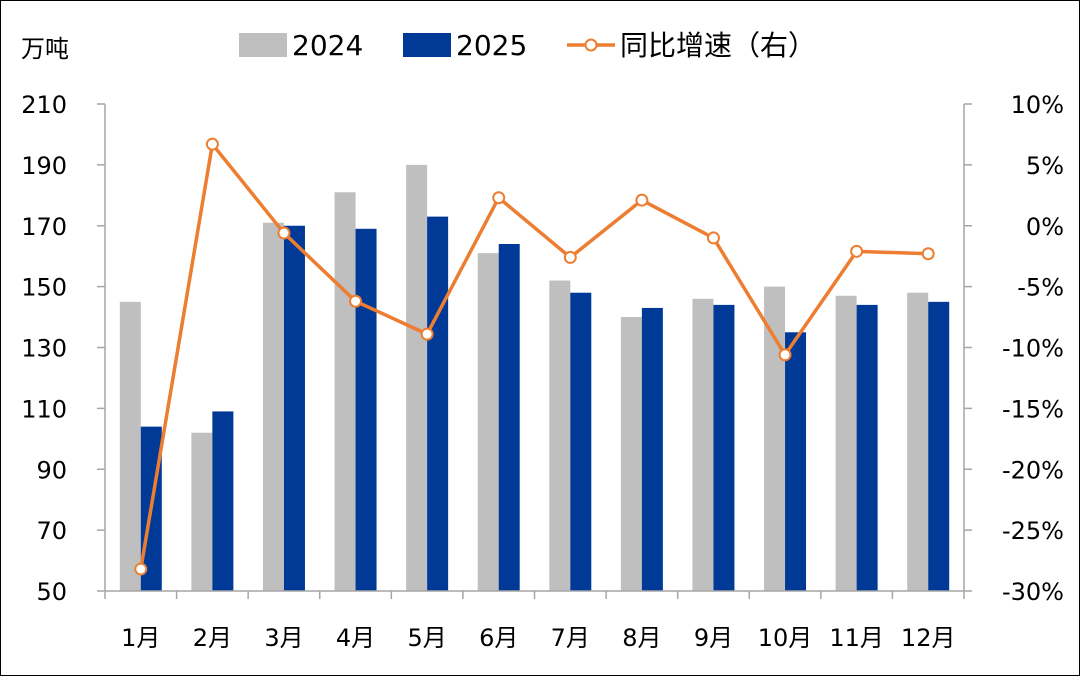 This screenshot has width=1080, height=676. Describe the element at coordinates (856, 638) in the screenshot. I see `x-tick-label: 11月` at that location.